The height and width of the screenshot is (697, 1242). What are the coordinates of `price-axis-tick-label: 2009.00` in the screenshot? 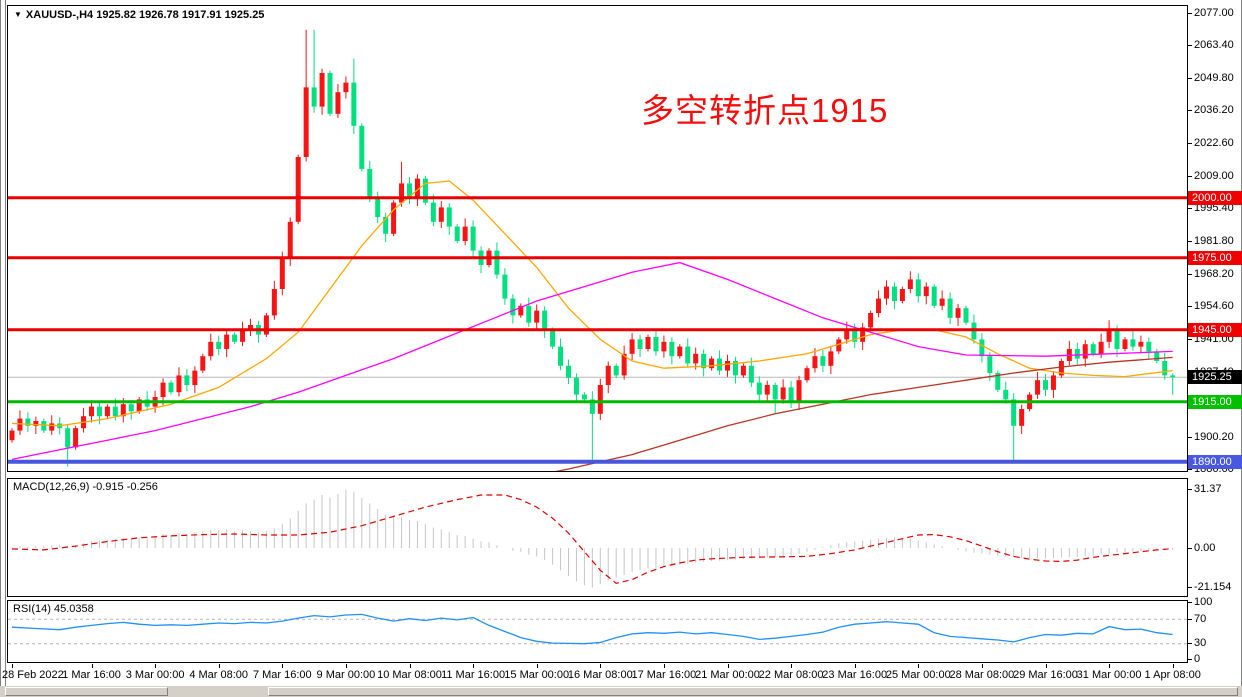 It's located at (1214, 175).